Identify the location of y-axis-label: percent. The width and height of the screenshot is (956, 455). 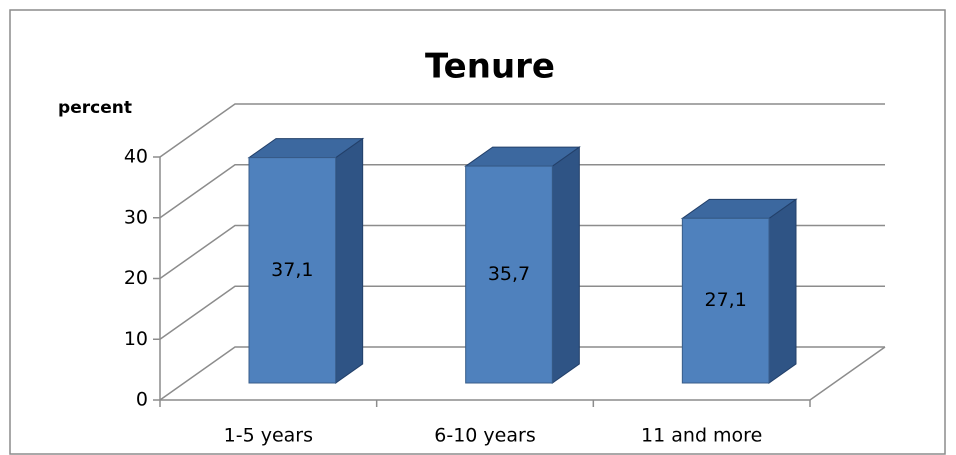
(95, 108).